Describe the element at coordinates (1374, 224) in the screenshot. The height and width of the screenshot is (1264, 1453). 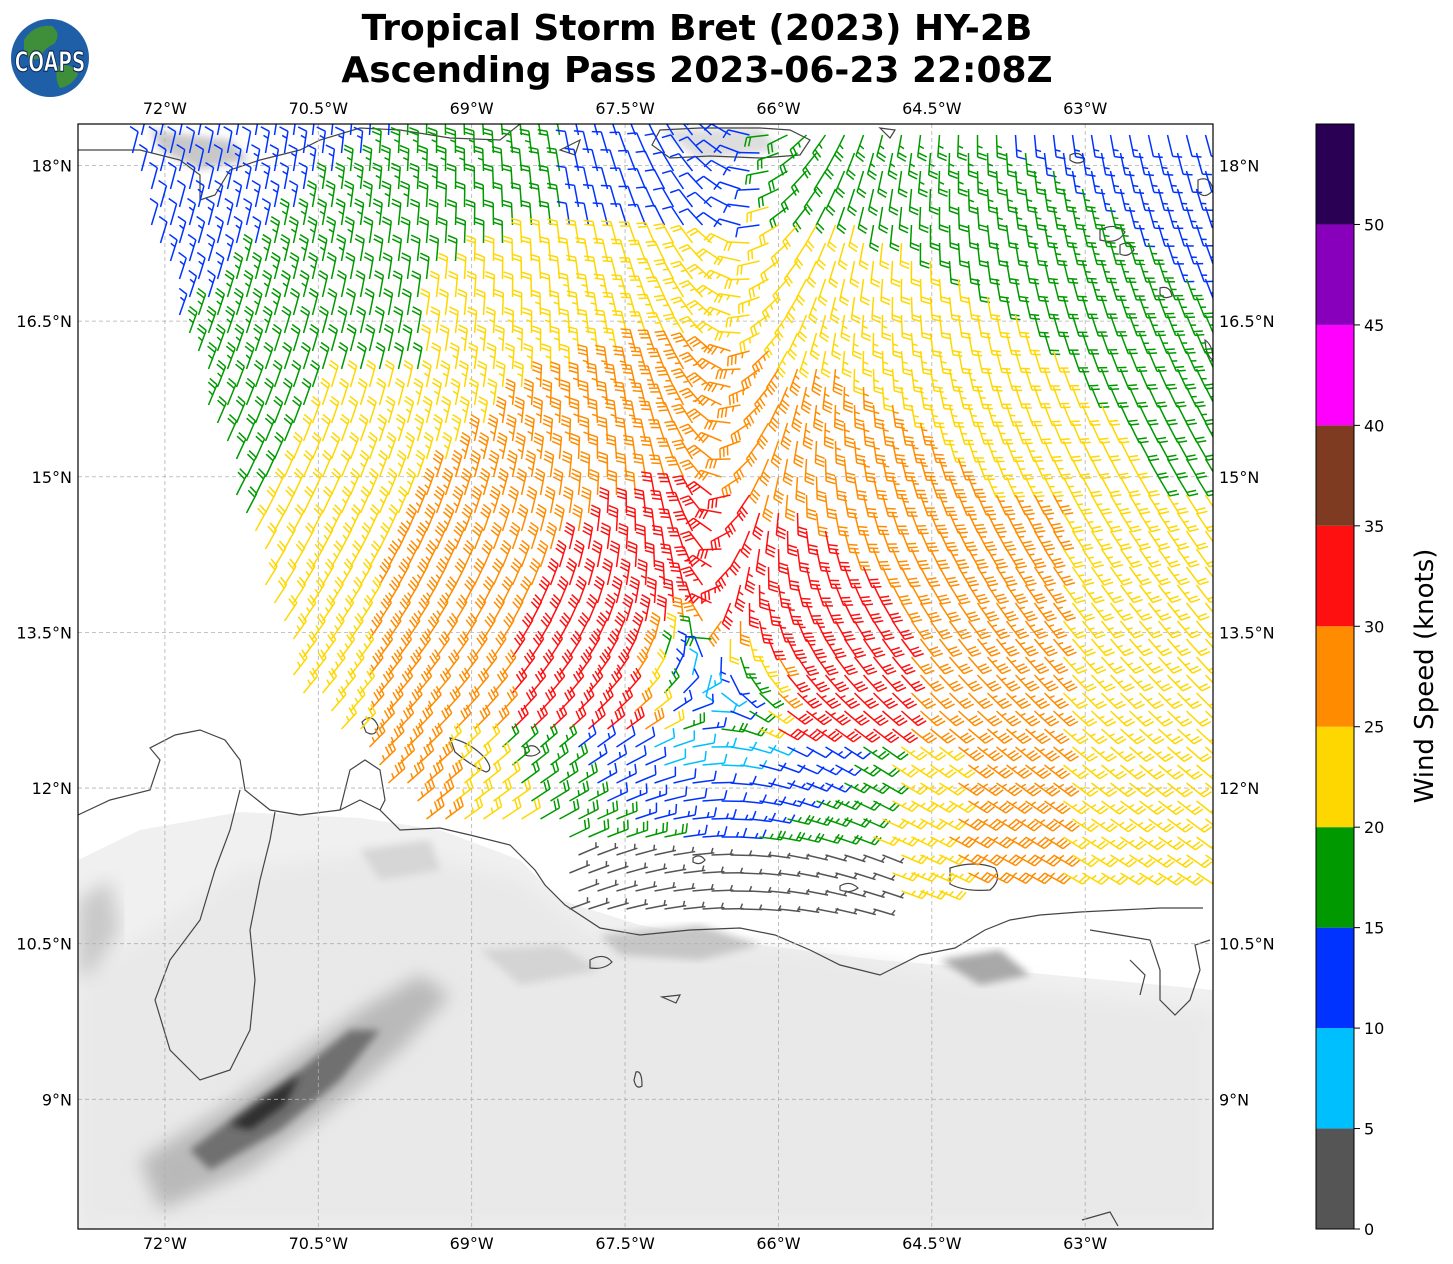
I see `colorbar-tick-10: 50` at that location.